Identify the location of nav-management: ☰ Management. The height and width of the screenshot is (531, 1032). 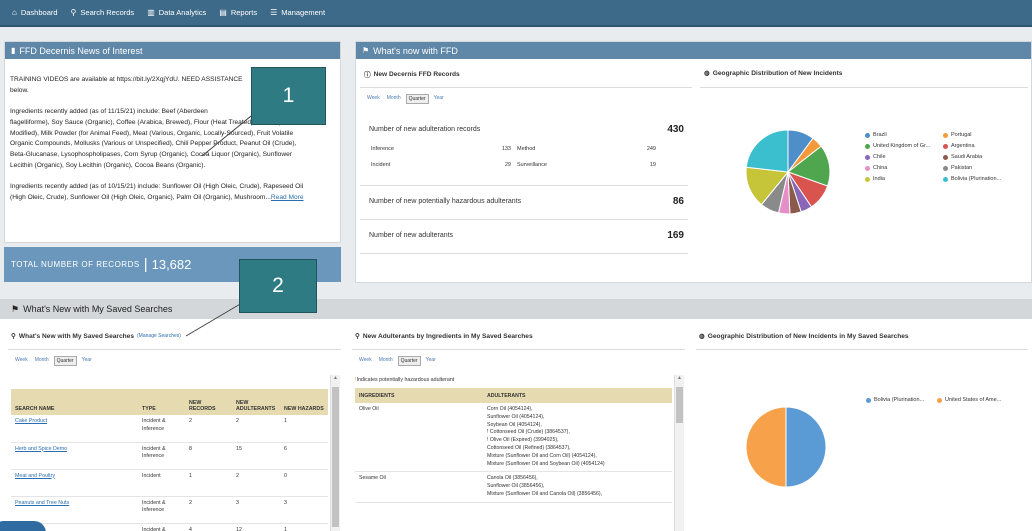
(297, 12).